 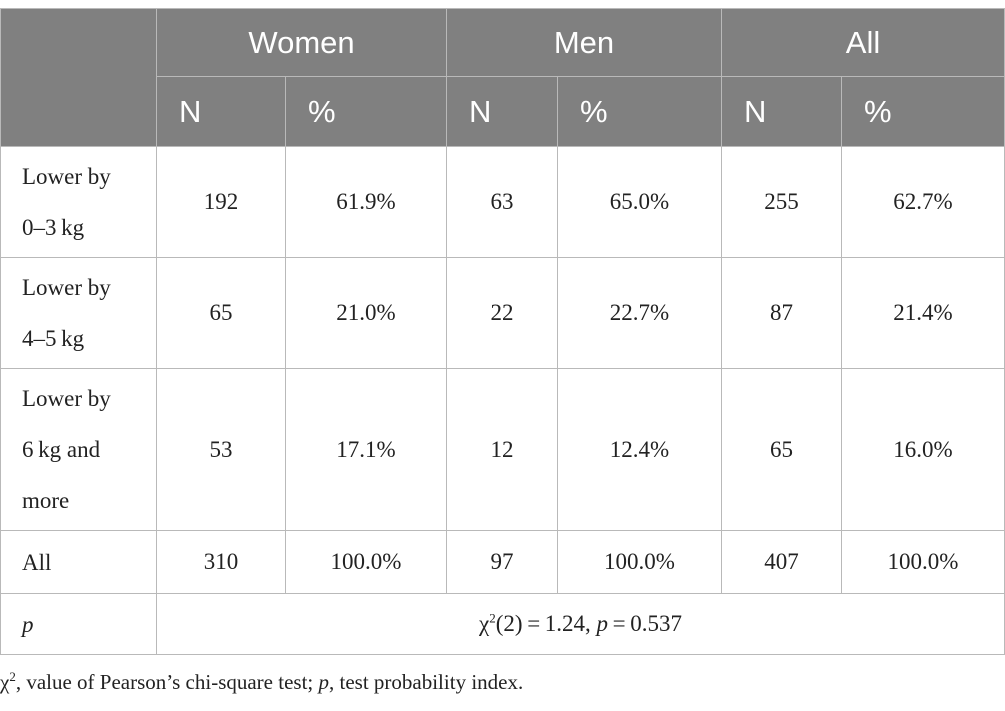 I want to click on table-row-p: p χ2(2) = 1.24, p = 0.537, so click(x=502, y=624).